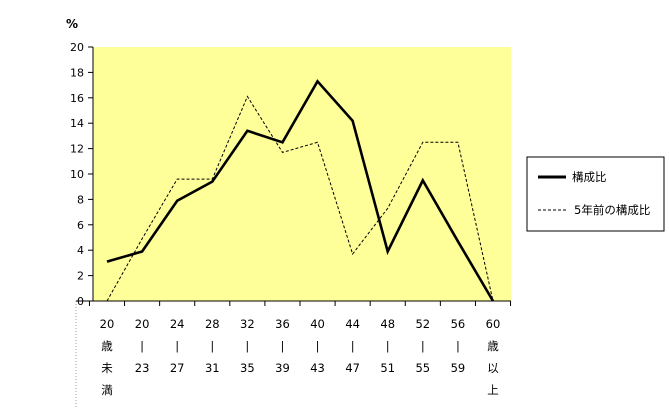  Describe the element at coordinates (612, 210) in the screenshot. I see `legend-label-1: 5年前の構成比` at that location.